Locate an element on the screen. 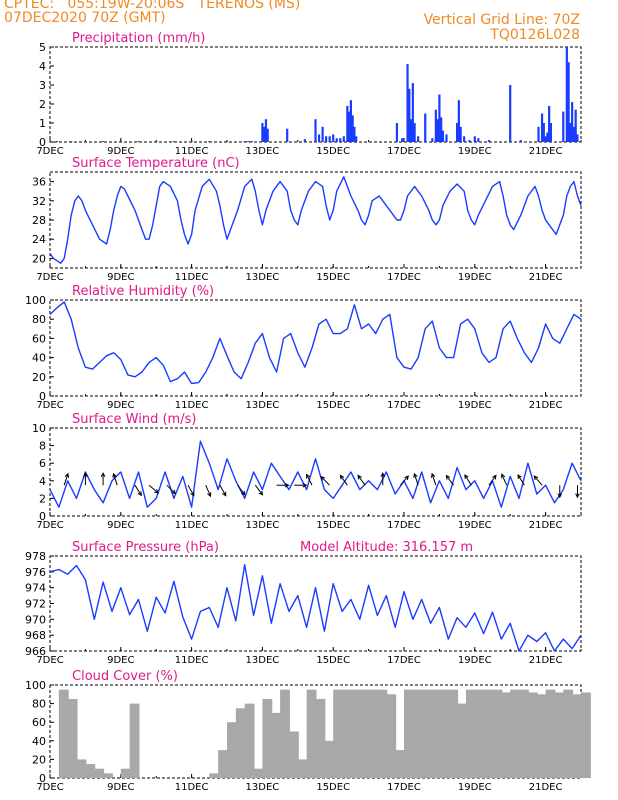  humidity-xtick-label: 21DEC is located at coordinates (546, 405).